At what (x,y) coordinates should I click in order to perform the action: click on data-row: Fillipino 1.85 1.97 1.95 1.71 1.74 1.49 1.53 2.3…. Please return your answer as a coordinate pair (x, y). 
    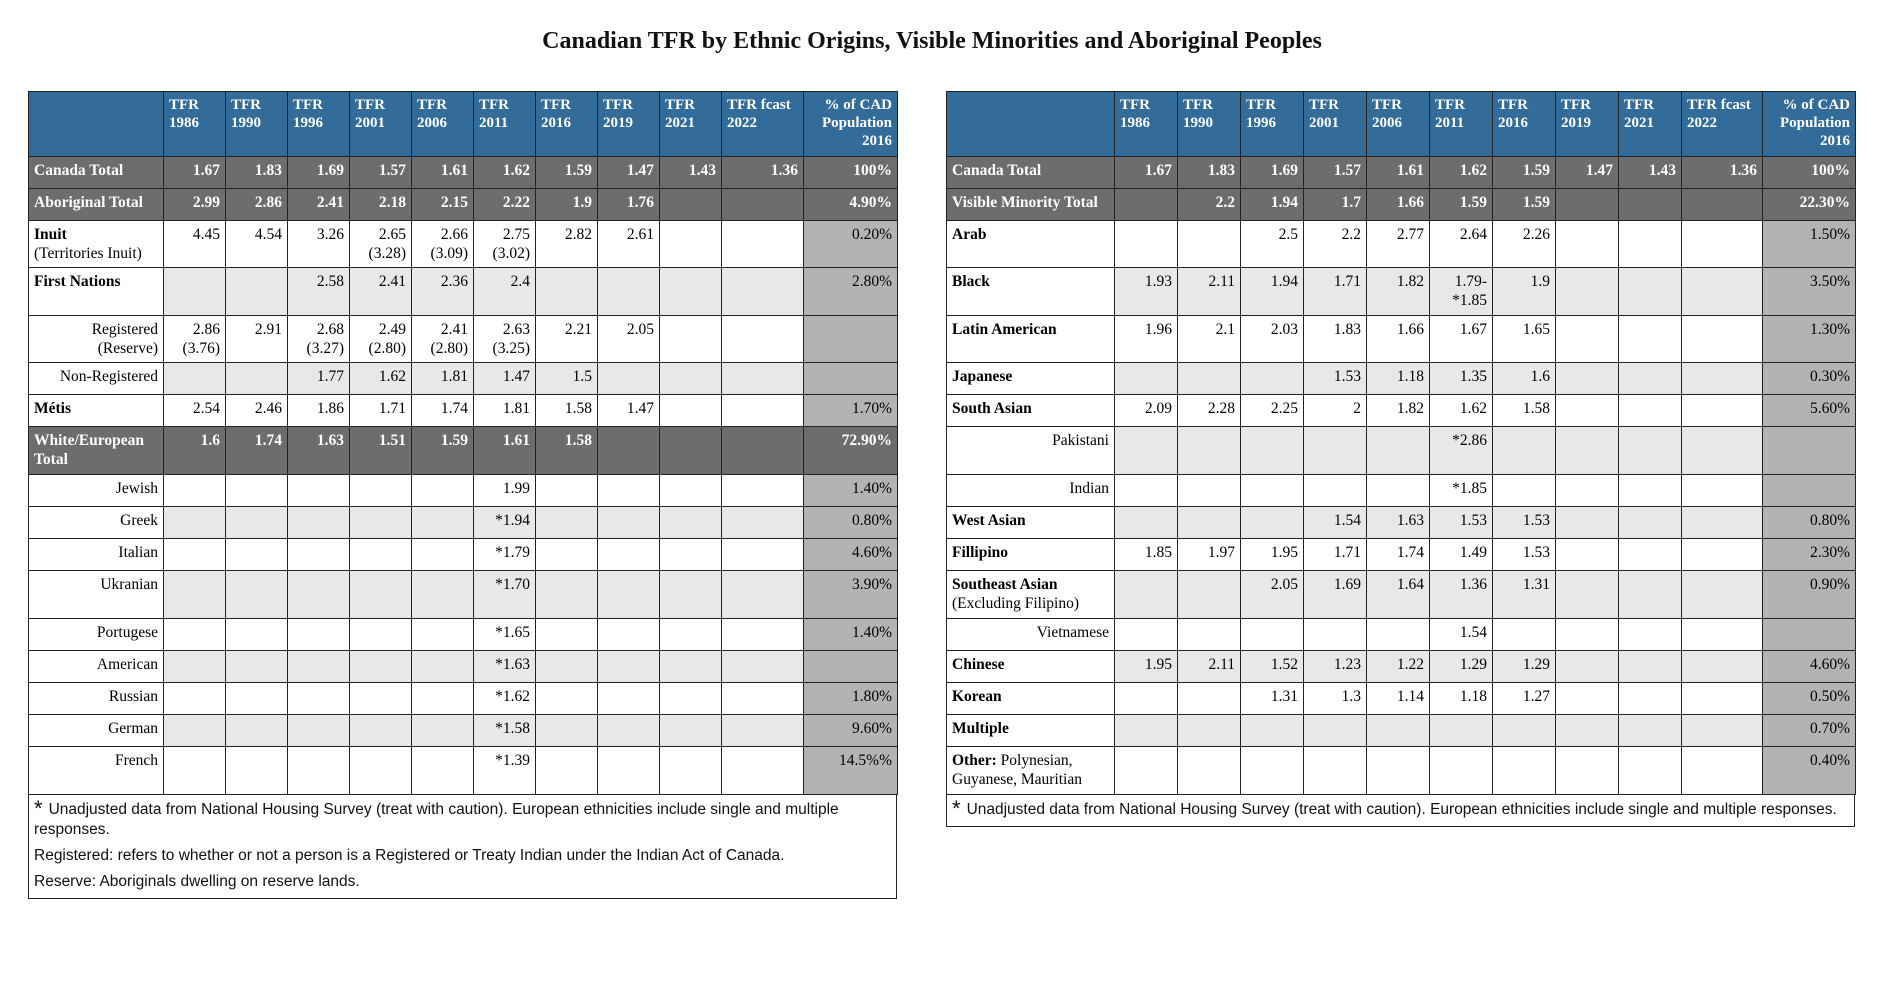
    Looking at the image, I should click on (1401, 554).